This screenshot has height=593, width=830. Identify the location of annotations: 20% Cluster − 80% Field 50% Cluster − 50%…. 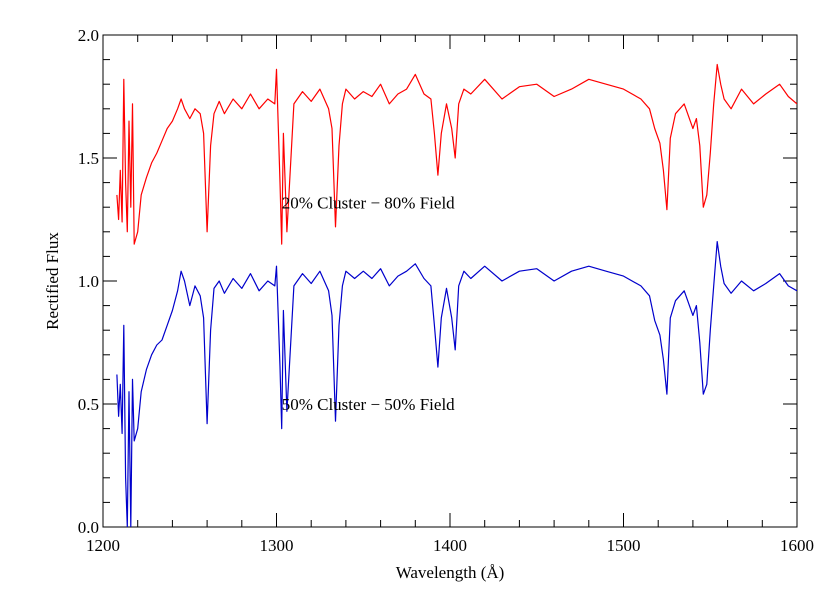
(368, 303).